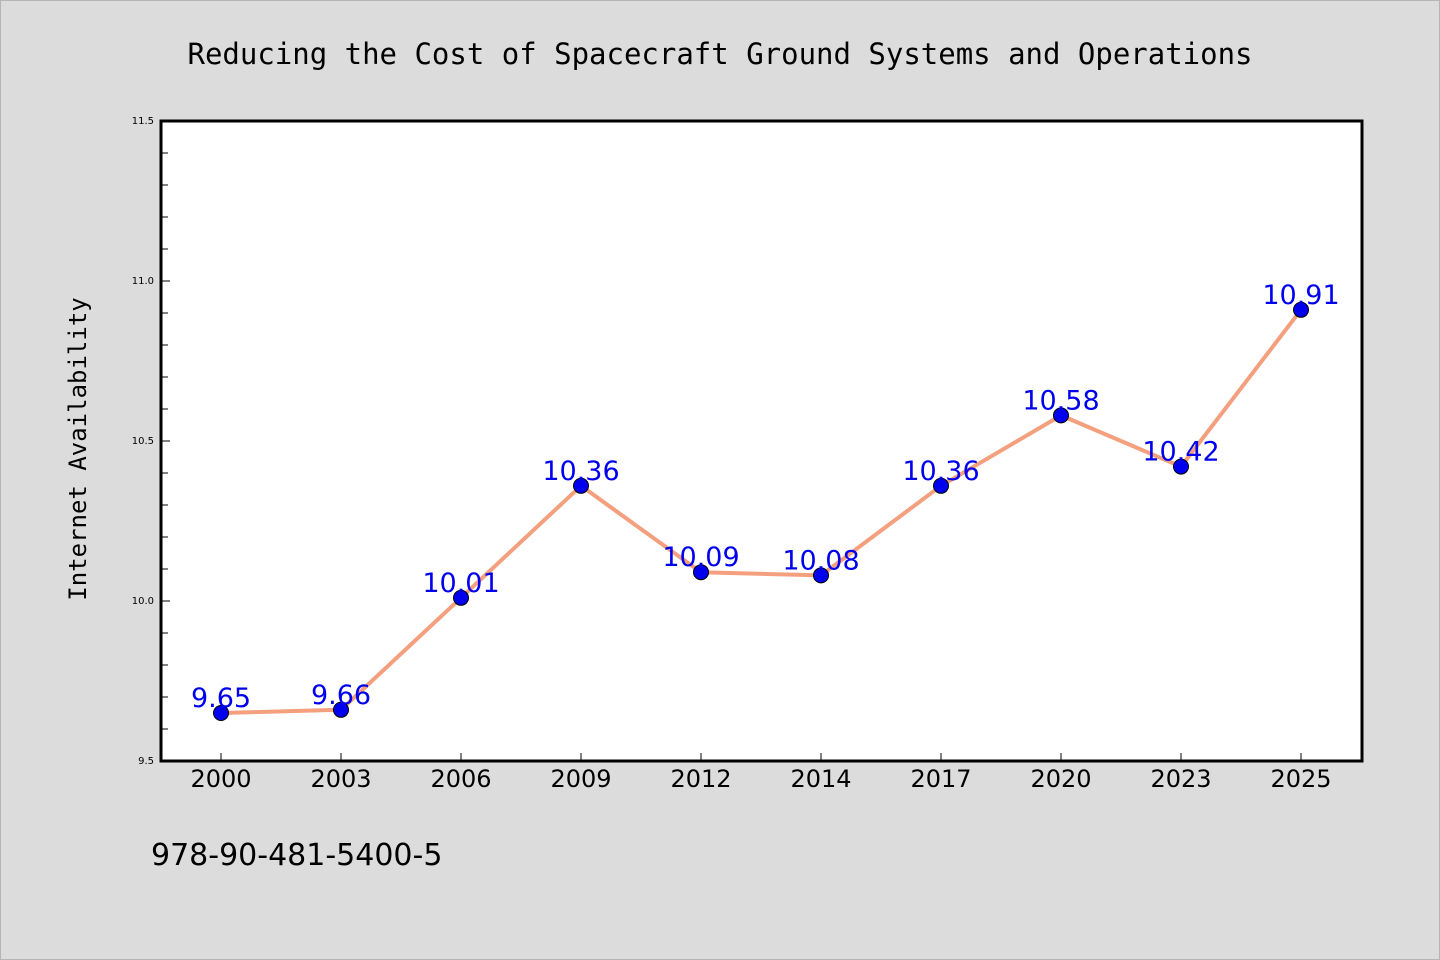  What do you see at coordinates (1300, 295) in the screenshot?
I see `data-label: 10.91` at bounding box center [1300, 295].